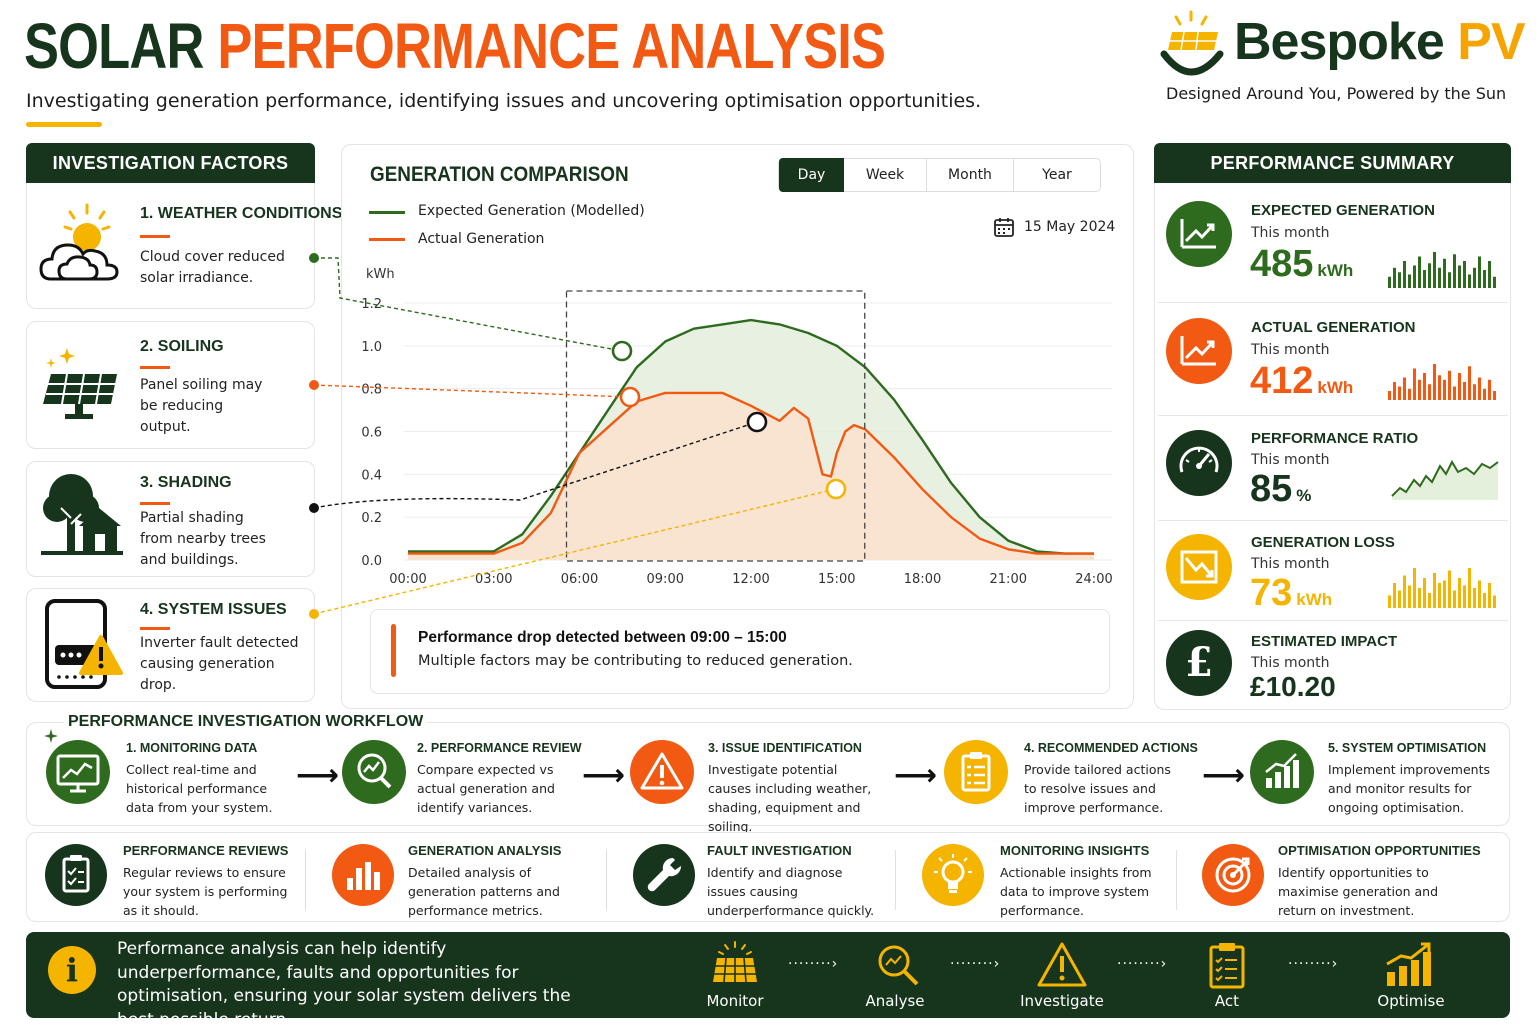 The image size is (1536, 1024). I want to click on workflow-step-title: 5. SYSTEM OPTIMISATION, so click(1407, 748).